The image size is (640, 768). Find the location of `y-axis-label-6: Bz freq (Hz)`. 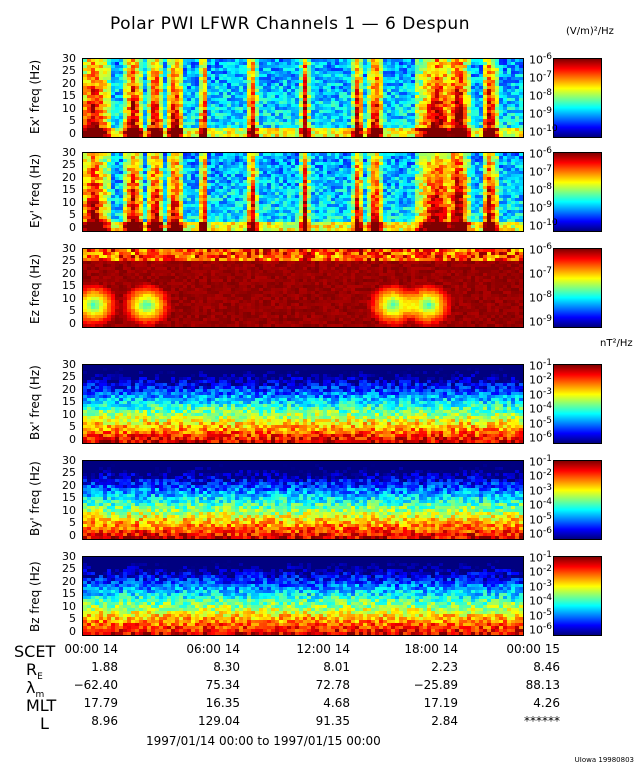

y-axis-label-6: Bz freq (Hz) is located at coordinates (35, 596).